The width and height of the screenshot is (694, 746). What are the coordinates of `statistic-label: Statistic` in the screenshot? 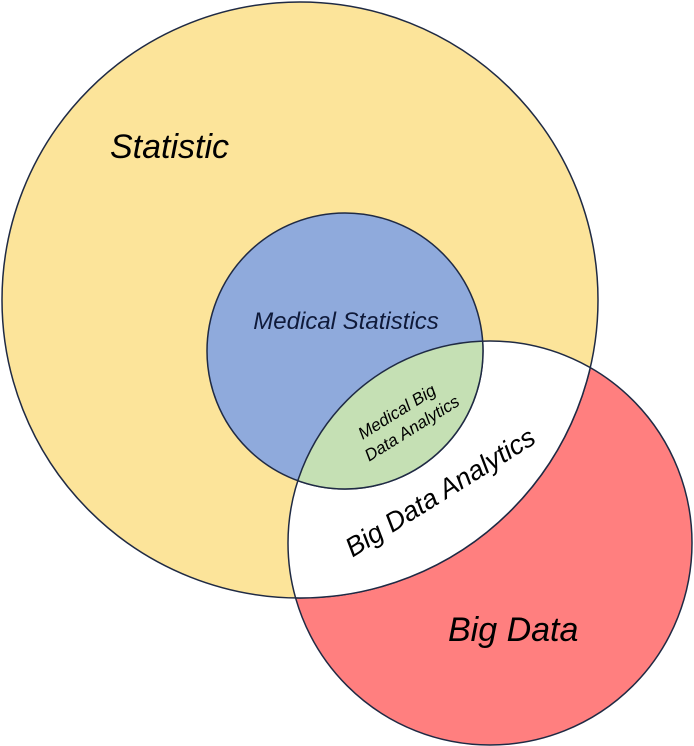 It's located at (169, 147).